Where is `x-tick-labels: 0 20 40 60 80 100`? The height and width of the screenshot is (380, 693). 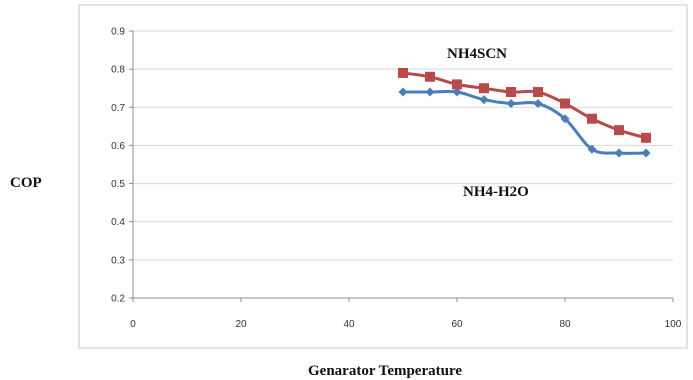 x-tick-labels: 0 20 40 60 80 100 is located at coordinates (406, 324).